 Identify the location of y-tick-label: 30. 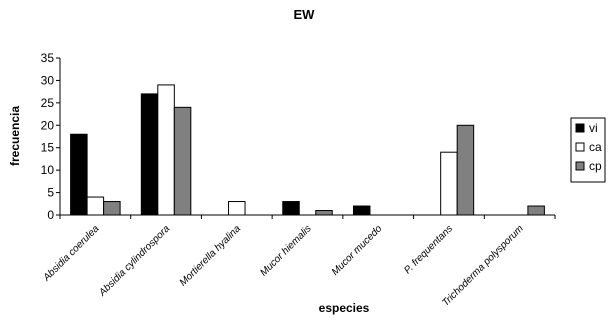
(48, 80).